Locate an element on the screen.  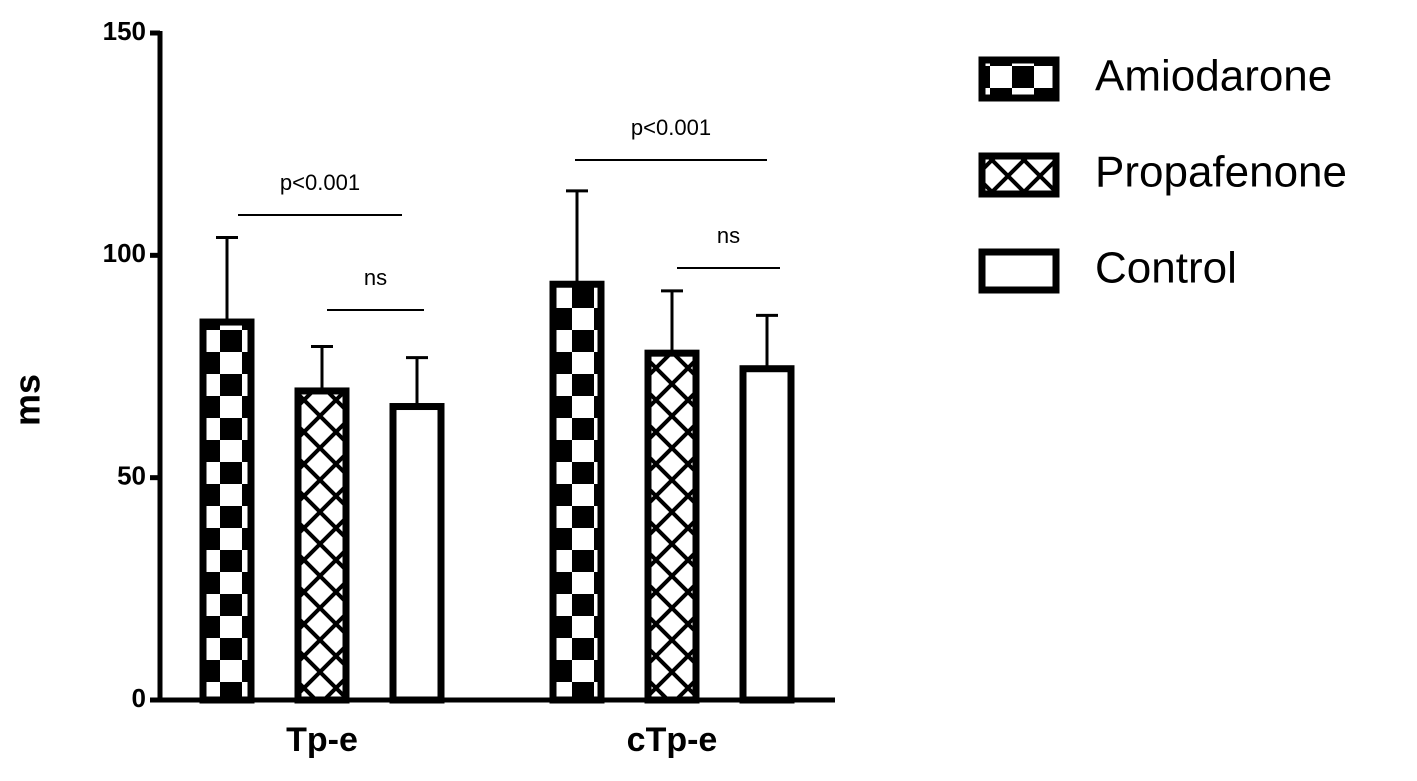
y-tick-label: 150 is located at coordinates (124, 31).